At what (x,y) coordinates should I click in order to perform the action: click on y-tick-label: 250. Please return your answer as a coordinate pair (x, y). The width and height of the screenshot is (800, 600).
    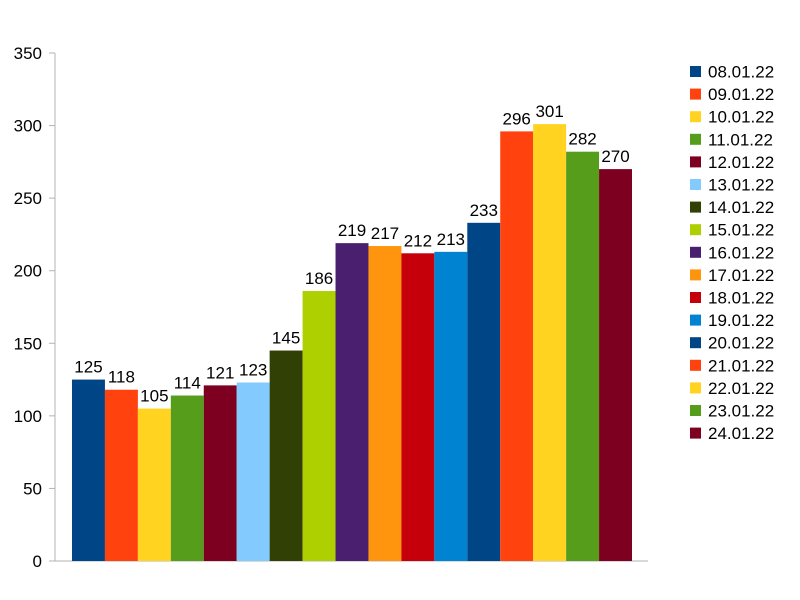
    Looking at the image, I should click on (28, 198).